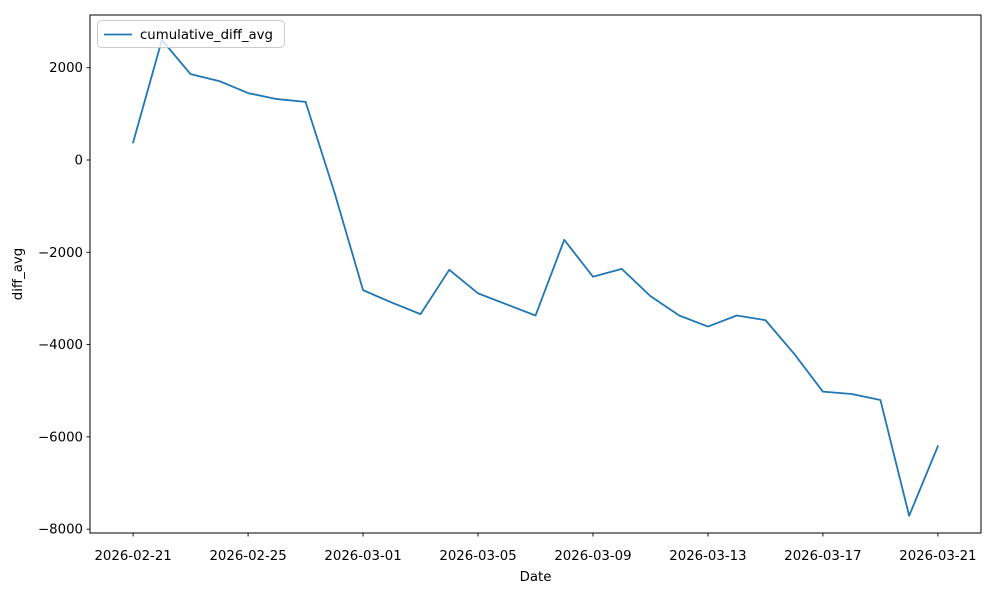 The width and height of the screenshot is (1000, 600). I want to click on x-tick-label: 2026-03-21, so click(937, 556).